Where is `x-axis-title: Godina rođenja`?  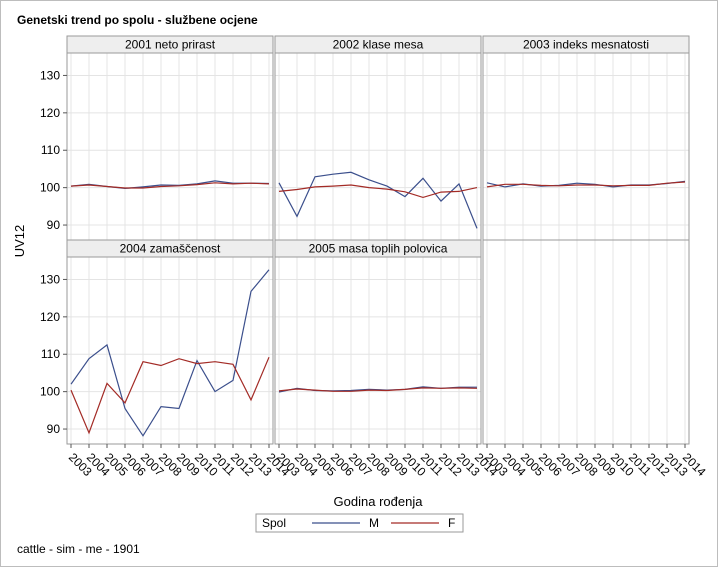 x-axis-title: Godina rođenja is located at coordinates (379, 501).